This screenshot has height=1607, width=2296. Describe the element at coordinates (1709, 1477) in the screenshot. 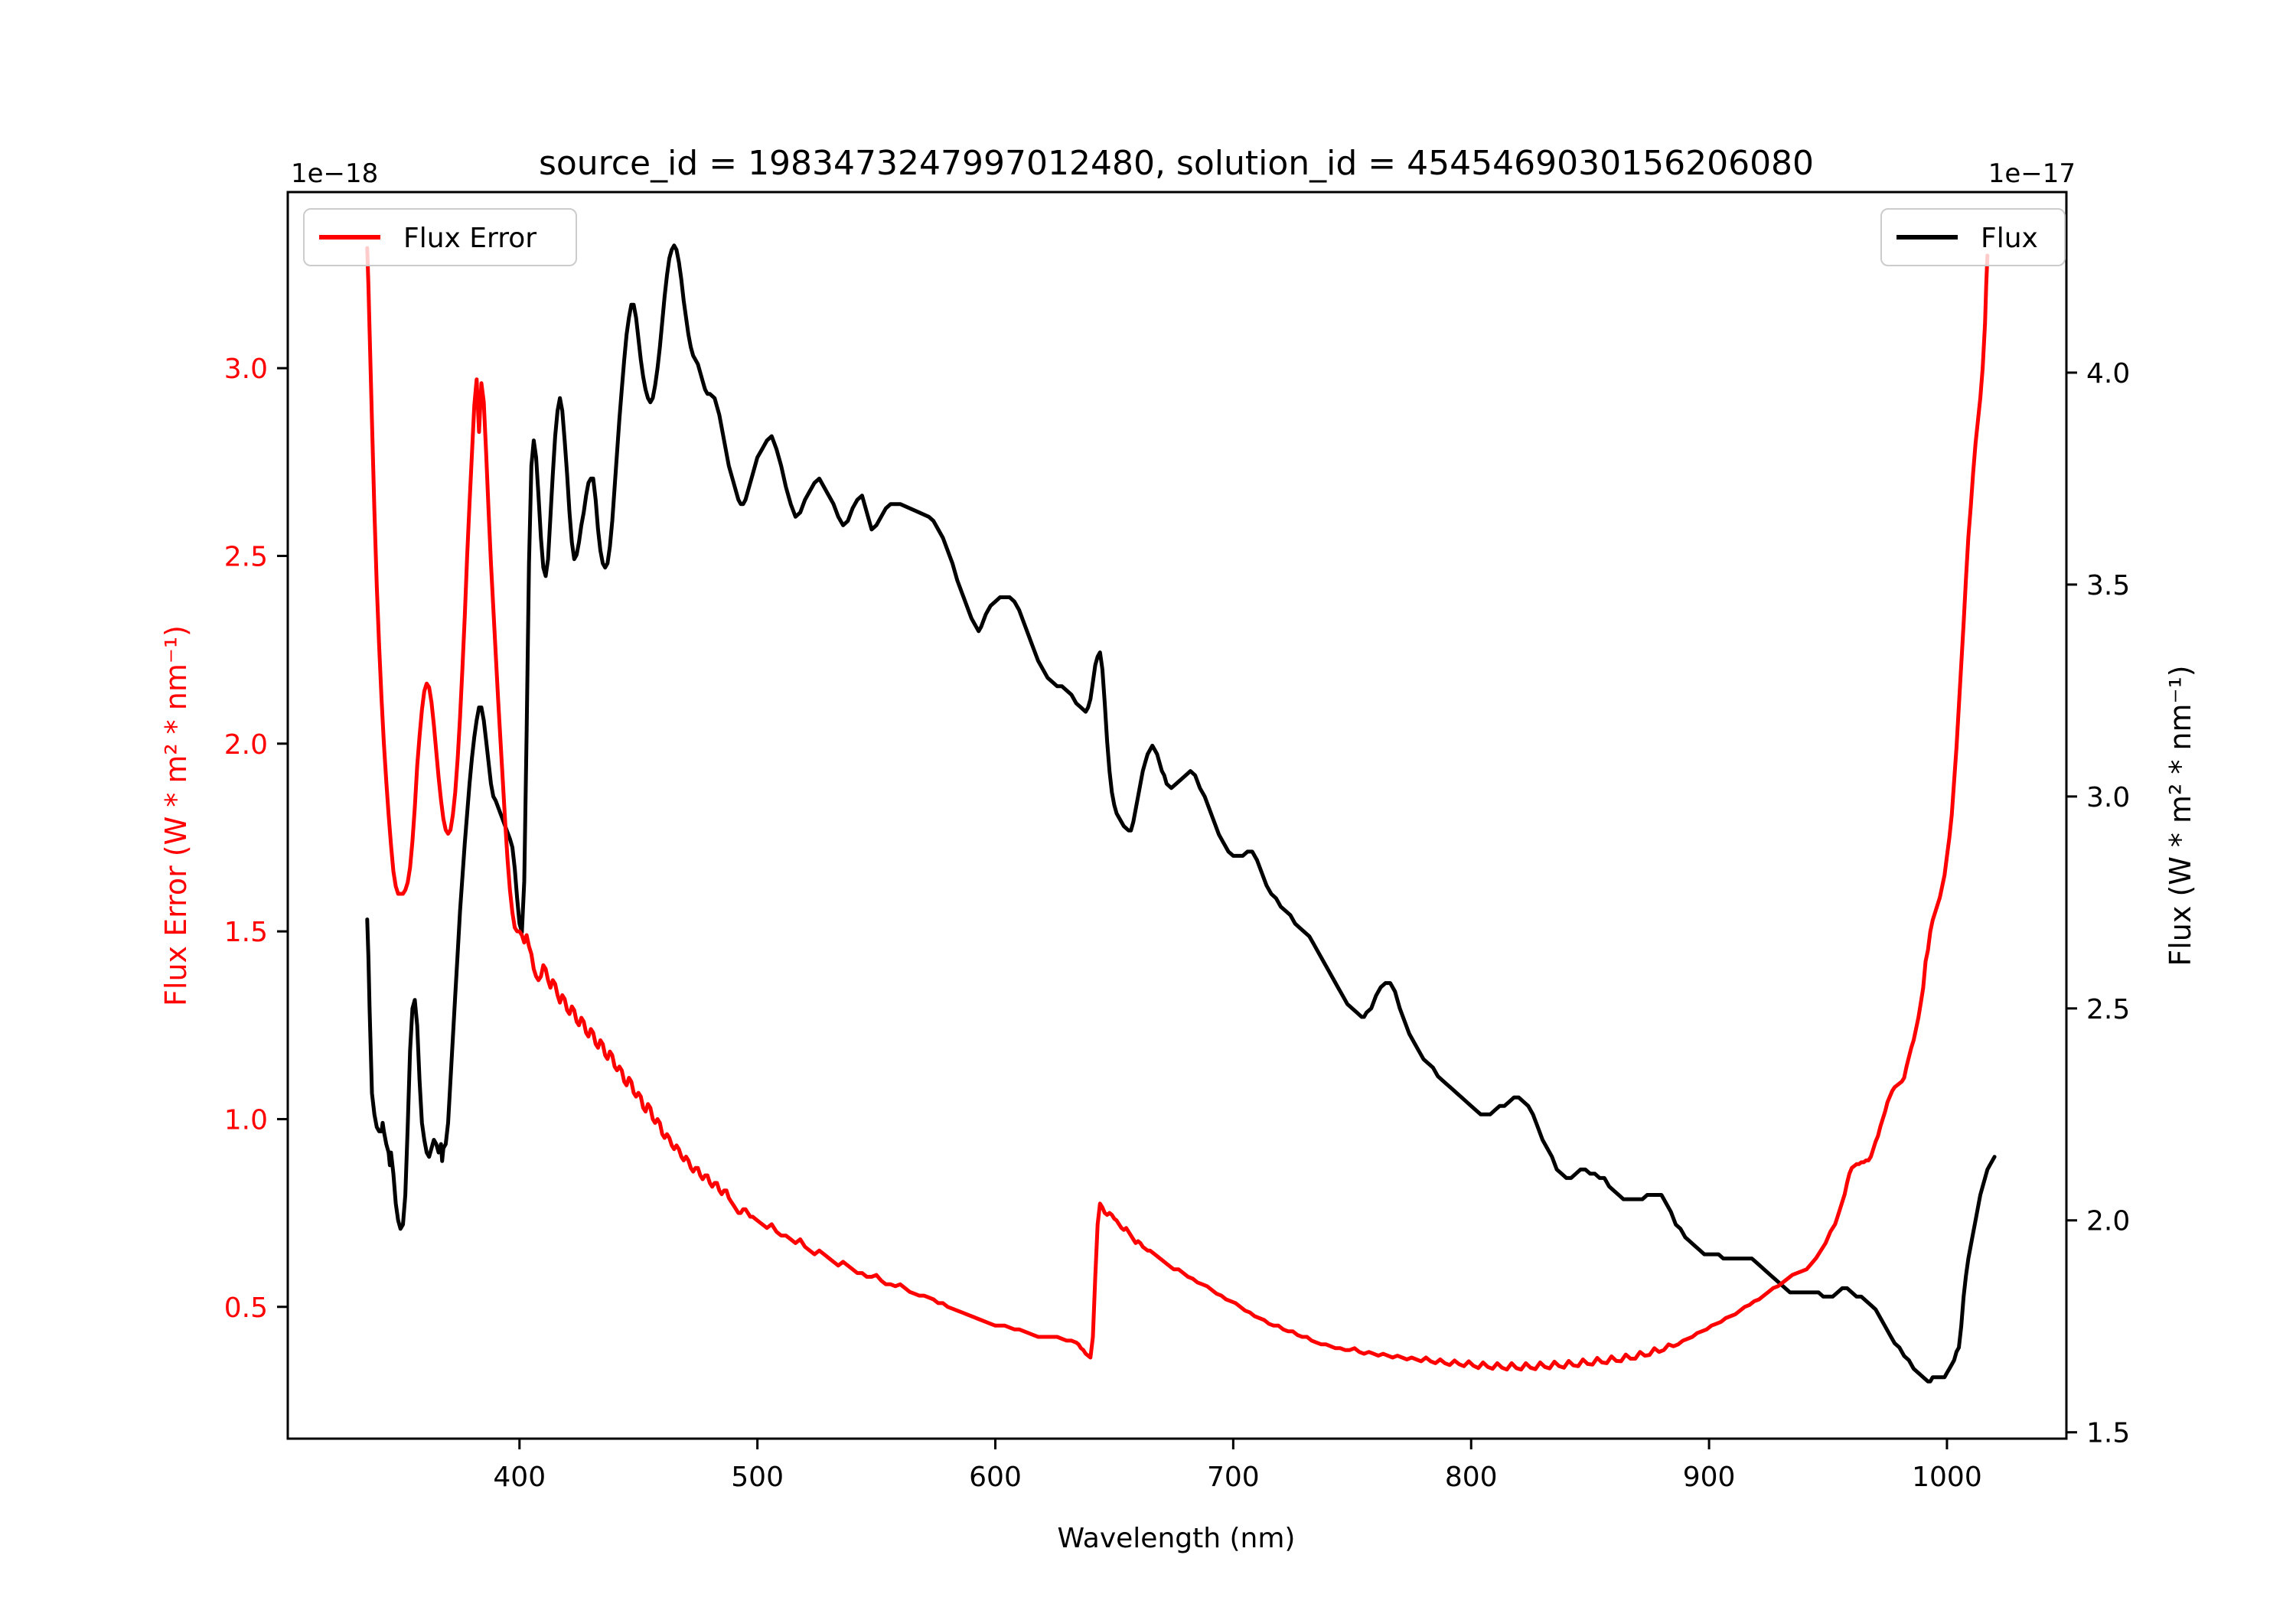

I see `x-tick-label: 900` at that location.